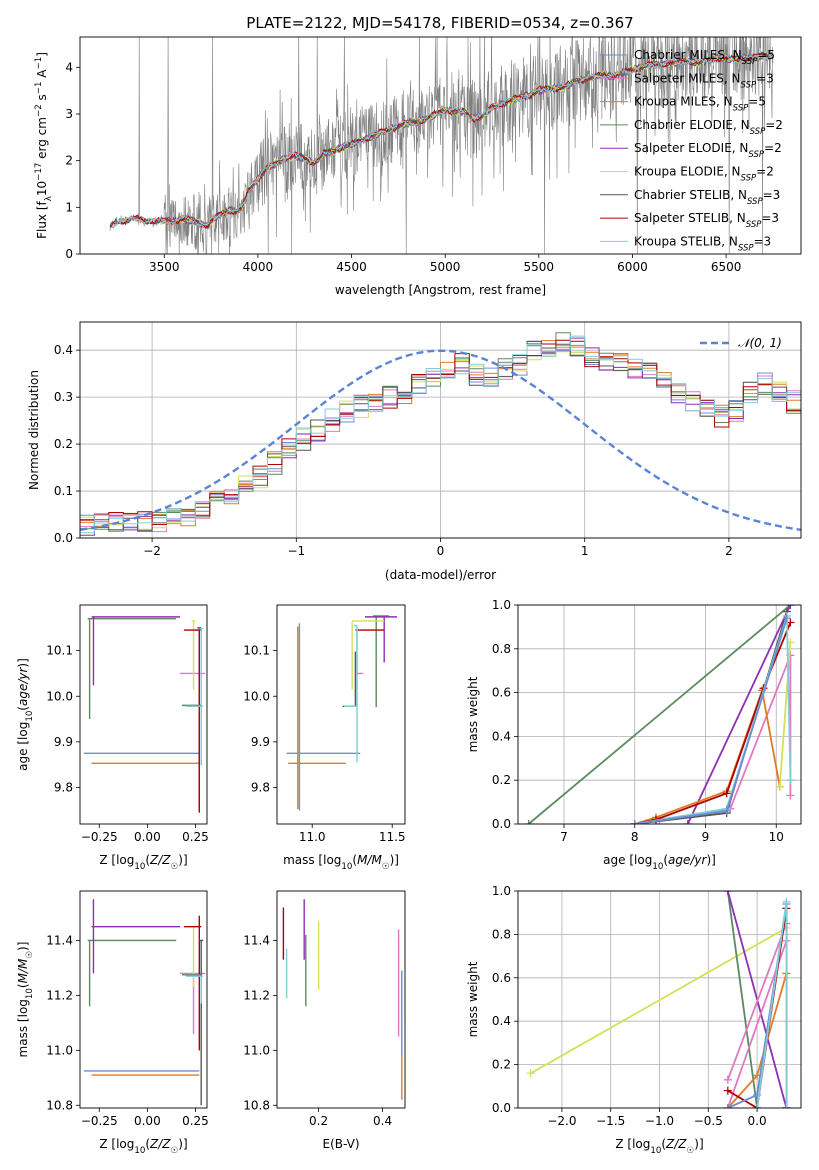 This screenshot has width=819, height=1170. Describe the element at coordinates (441, 551) in the screenshot. I see `x-tick-label: 0` at that location.